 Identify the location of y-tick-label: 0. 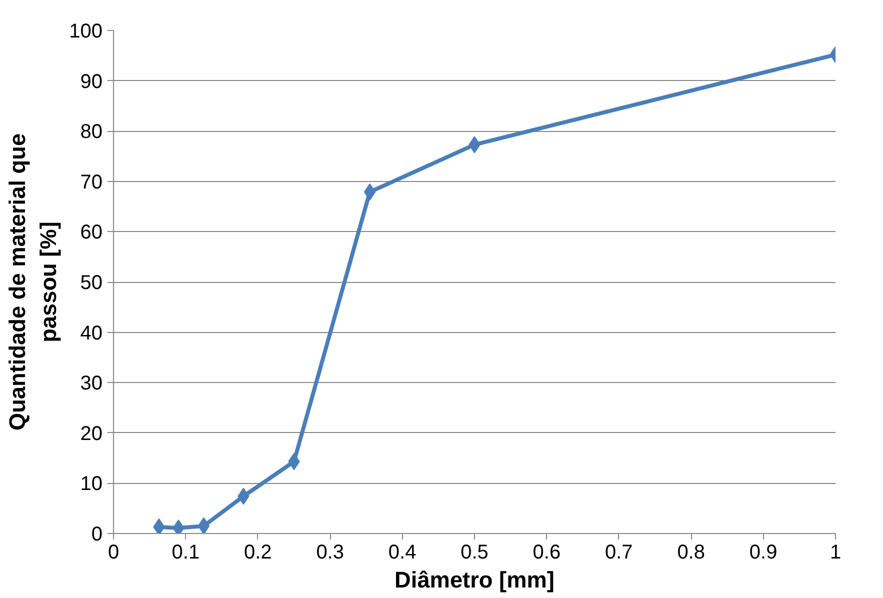
(96, 535).